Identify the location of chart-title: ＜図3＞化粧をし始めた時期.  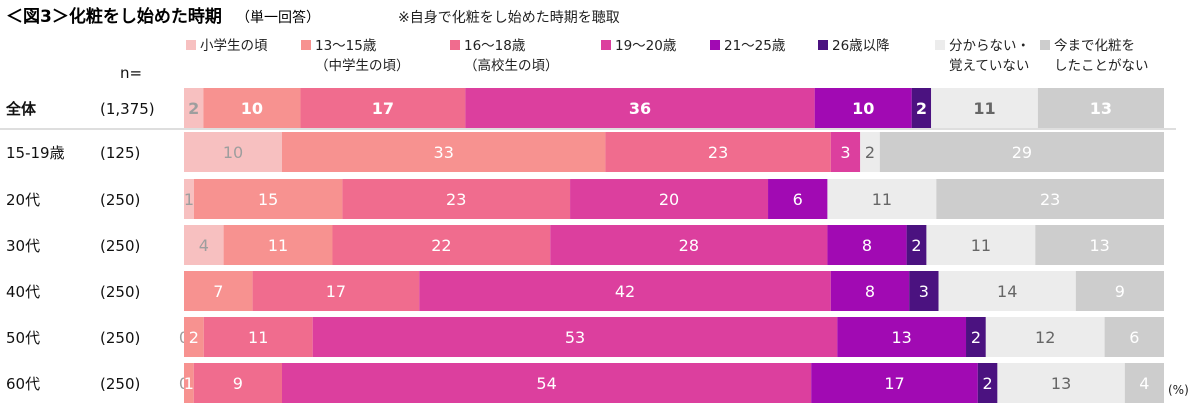
(114, 16).